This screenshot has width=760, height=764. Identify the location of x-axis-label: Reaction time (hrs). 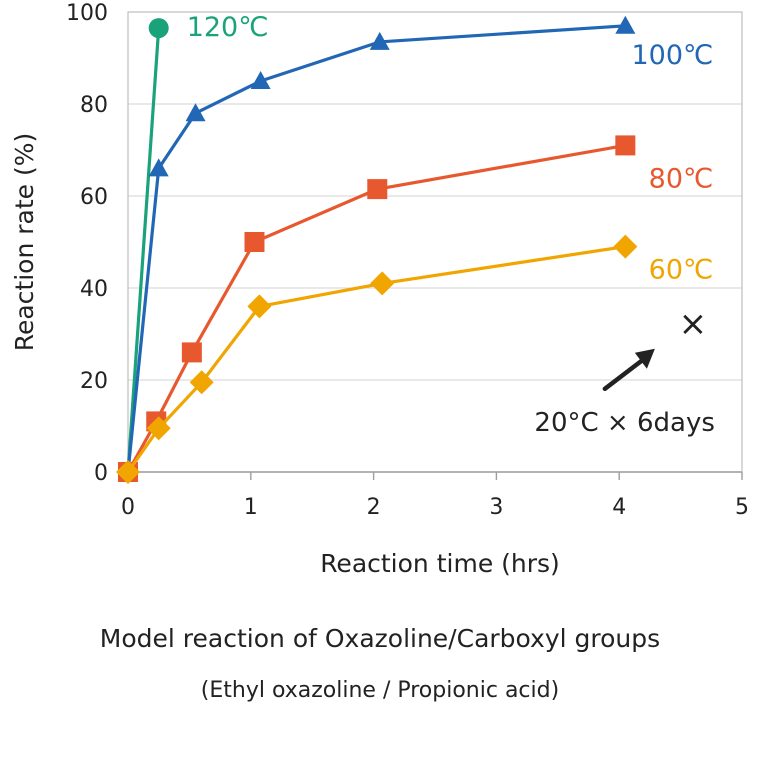
(440, 563).